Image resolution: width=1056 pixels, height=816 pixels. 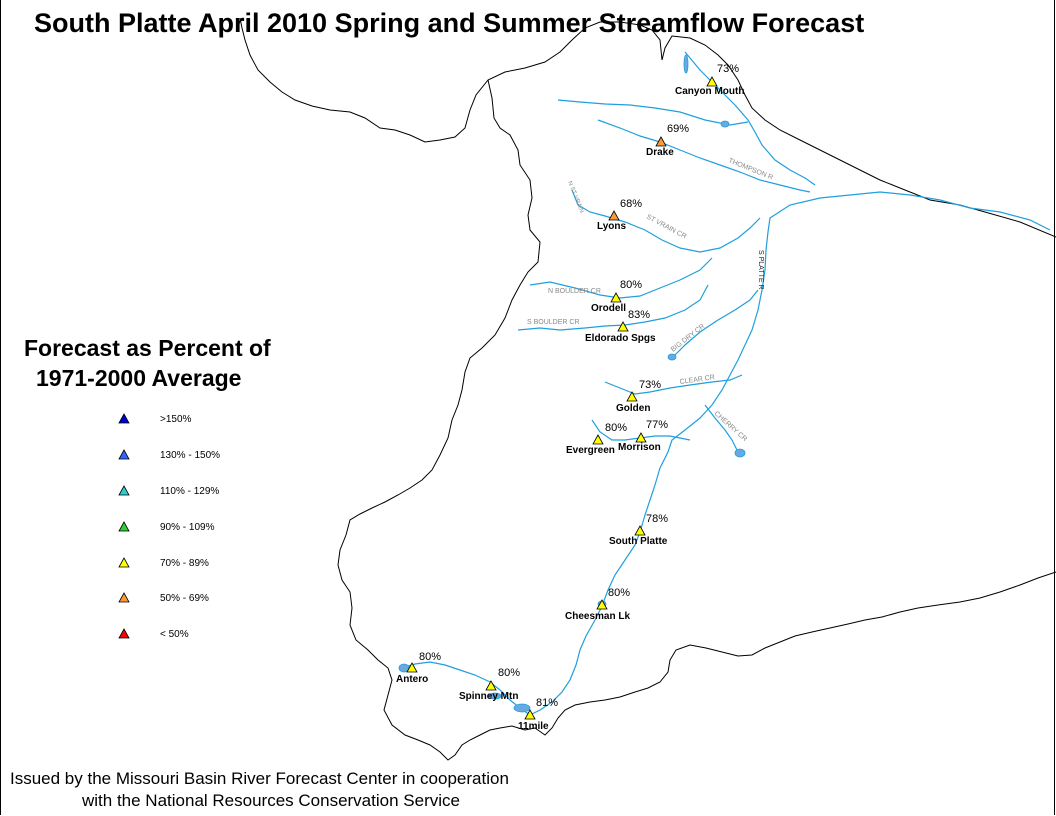 What do you see at coordinates (147, 363) in the screenshot?
I see `legend-title: Forecast as Percent of 1971-2000 Average` at bounding box center [147, 363].